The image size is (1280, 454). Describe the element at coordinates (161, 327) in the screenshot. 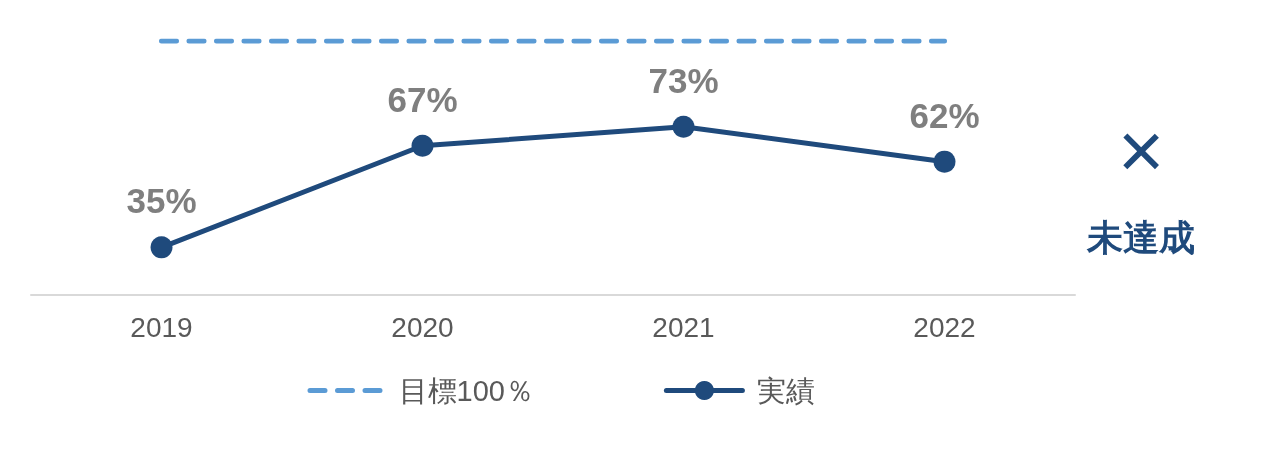

I see `x-tick-label: 2019` at that location.